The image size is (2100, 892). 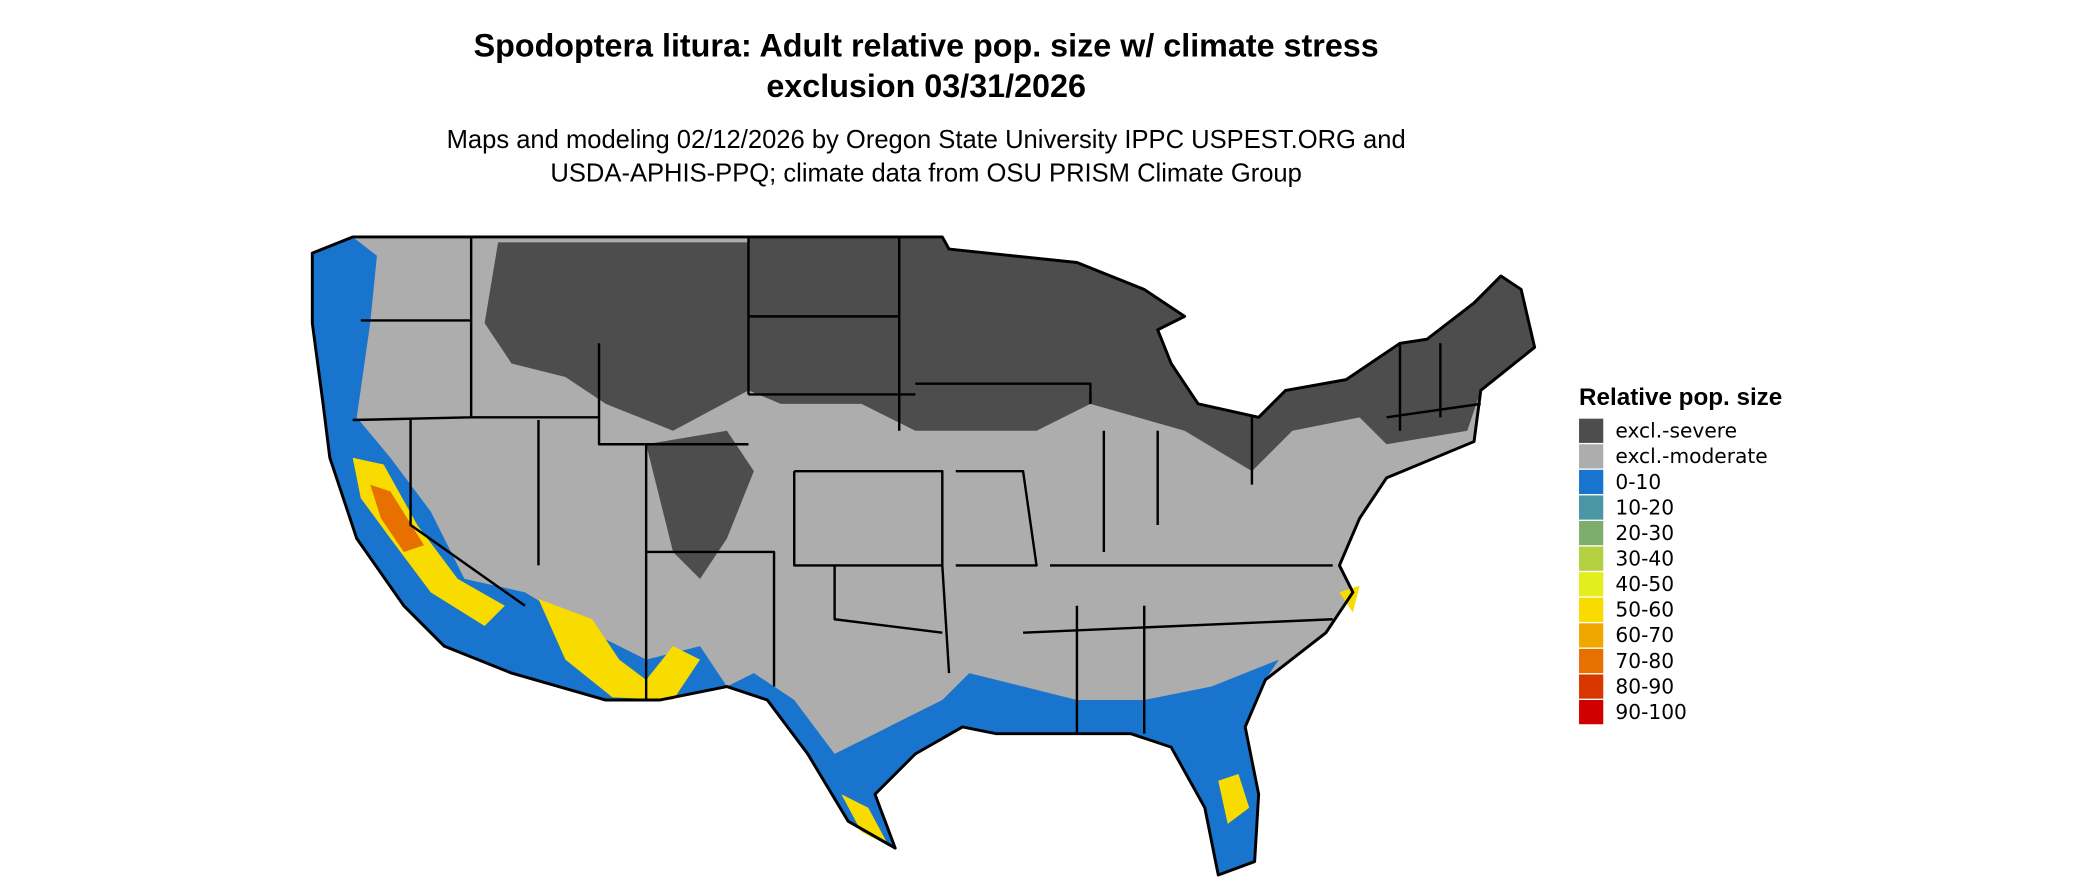 What do you see at coordinates (926, 86) in the screenshot?
I see `title-line: exclusion 03/31/2026` at bounding box center [926, 86].